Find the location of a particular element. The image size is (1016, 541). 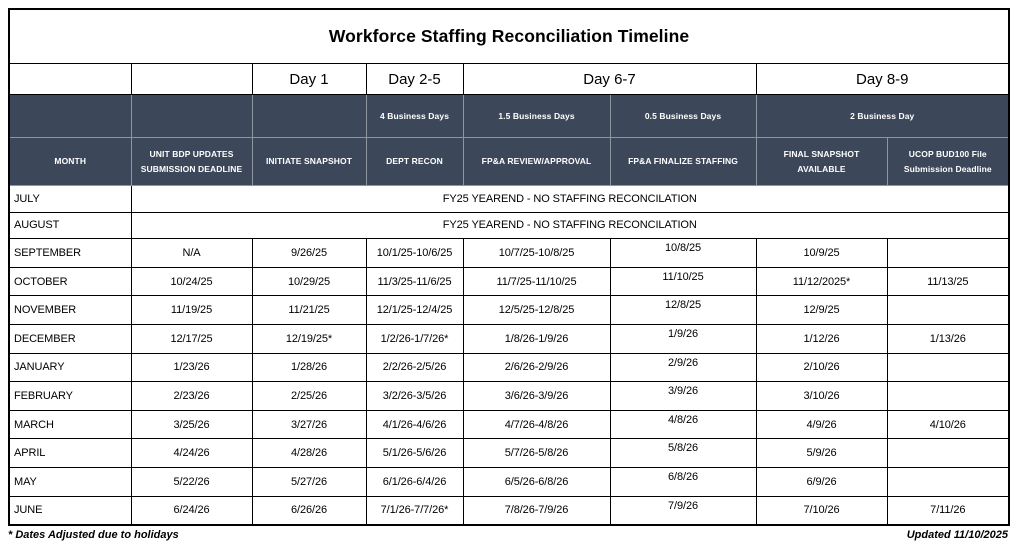

table-cell: 6/5/26-6/8/26 is located at coordinates (536, 481).